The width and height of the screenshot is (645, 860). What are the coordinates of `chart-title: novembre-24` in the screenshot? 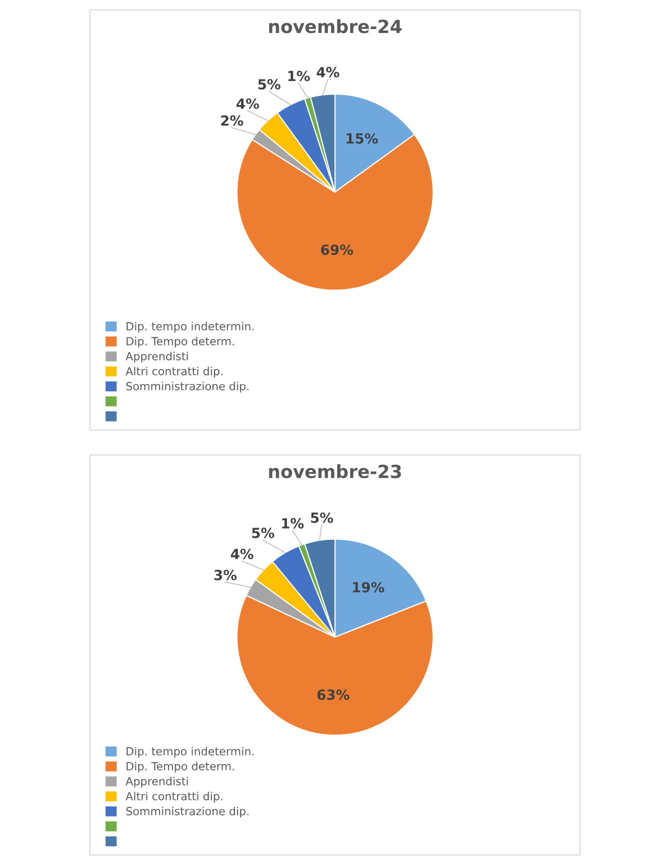 It's located at (335, 26).